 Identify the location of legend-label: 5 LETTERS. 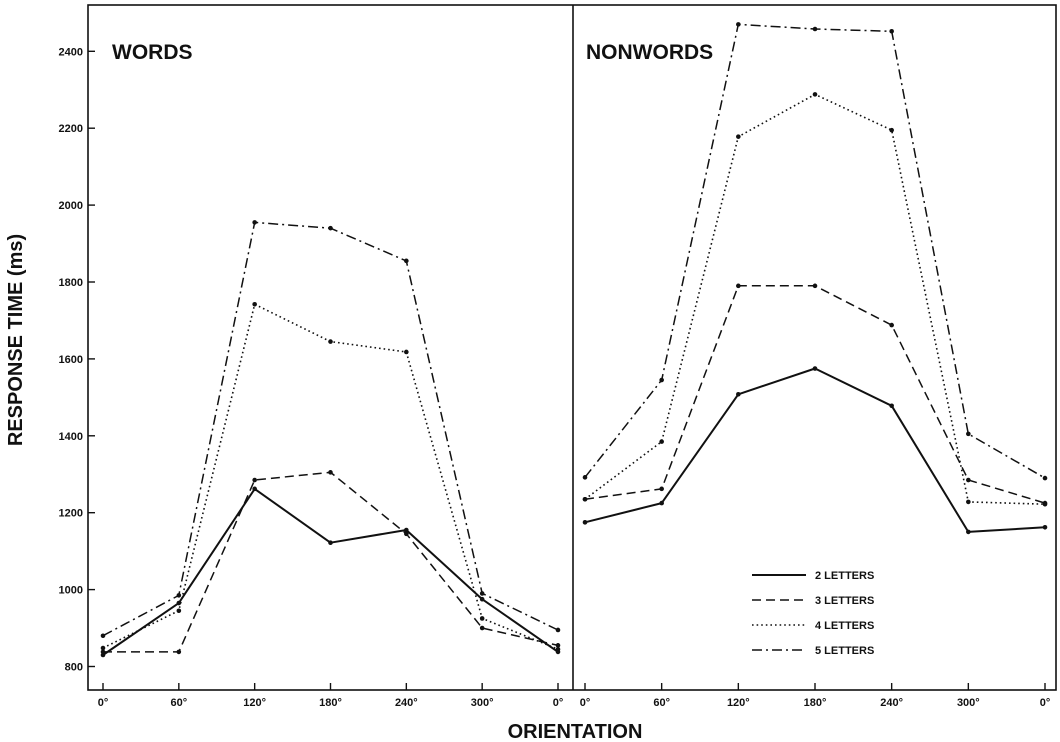
(844, 651).